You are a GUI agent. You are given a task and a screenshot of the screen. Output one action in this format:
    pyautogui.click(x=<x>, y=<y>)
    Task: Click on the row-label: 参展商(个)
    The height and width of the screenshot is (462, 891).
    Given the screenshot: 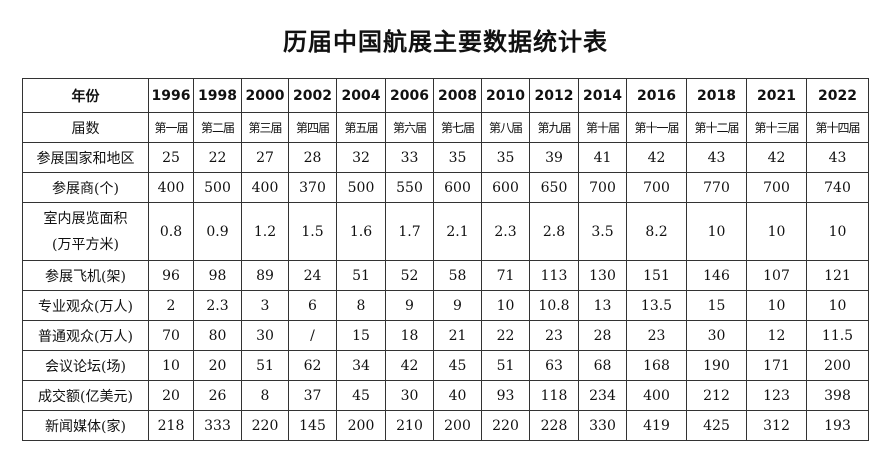 What is the action you would take?
    pyautogui.click(x=85, y=187)
    